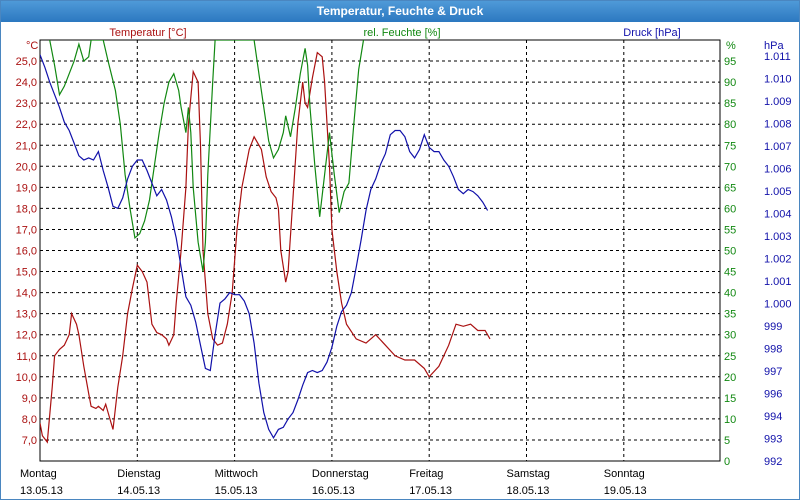  What do you see at coordinates (340, 474) in the screenshot?
I see `x-day-label: Donnerstag` at bounding box center [340, 474].